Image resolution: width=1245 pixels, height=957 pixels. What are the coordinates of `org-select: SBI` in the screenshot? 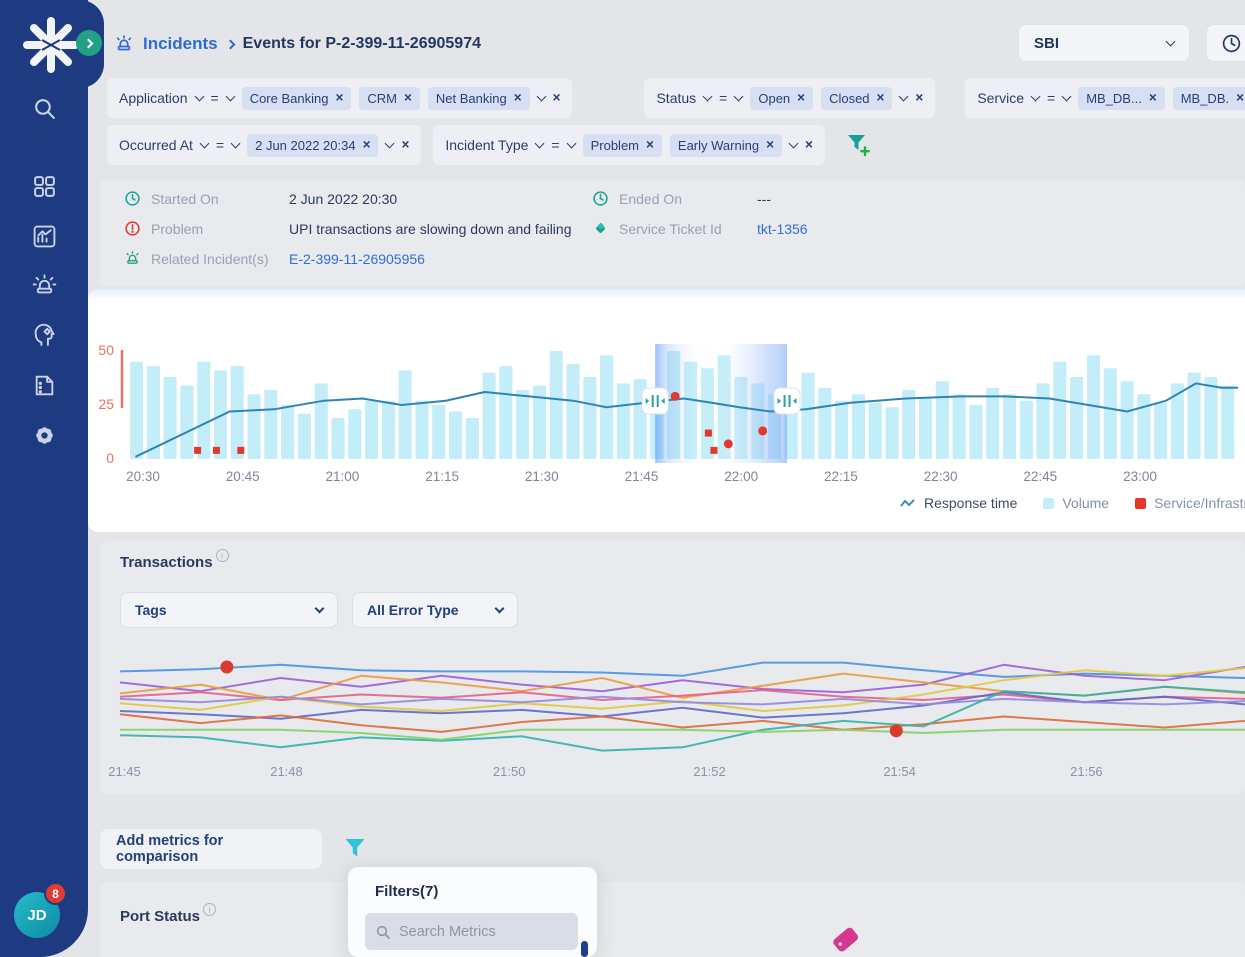 It's located at (1104, 43).